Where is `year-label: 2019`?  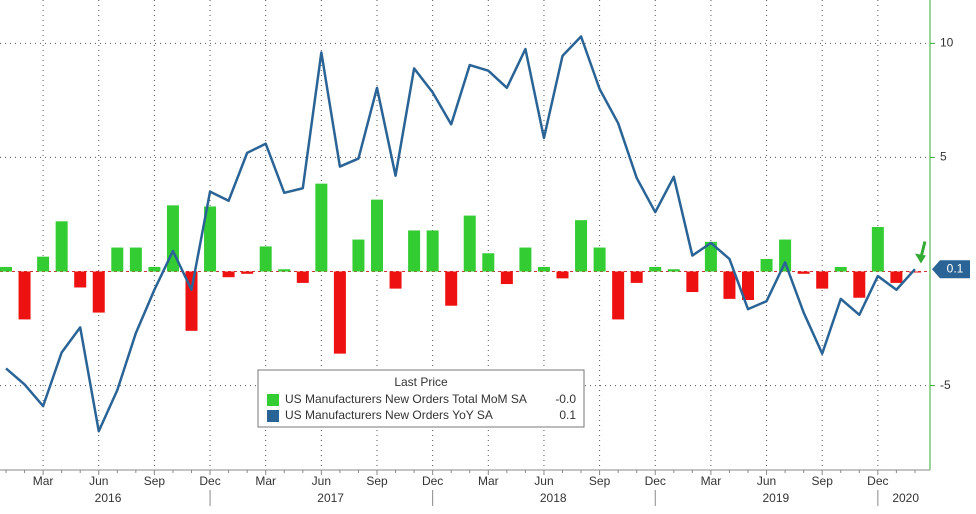
year-label: 2019 is located at coordinates (775, 498).